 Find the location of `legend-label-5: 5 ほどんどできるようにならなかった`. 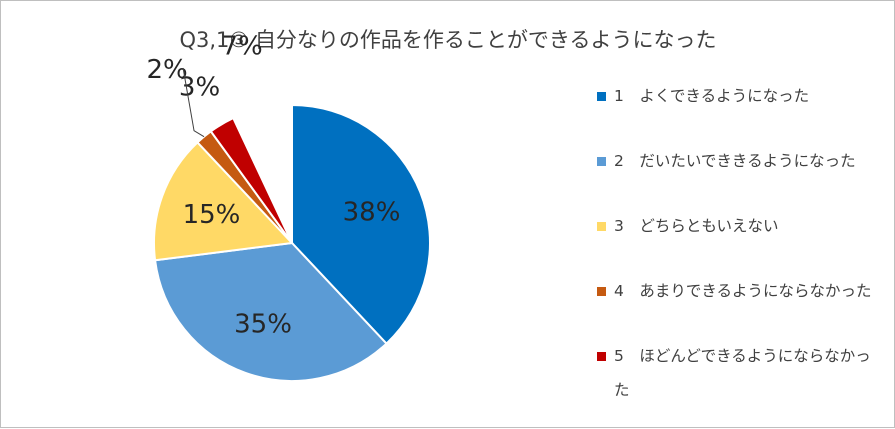

legend-label-5: 5 ほどんどできるようにならなかった is located at coordinates (742, 373).